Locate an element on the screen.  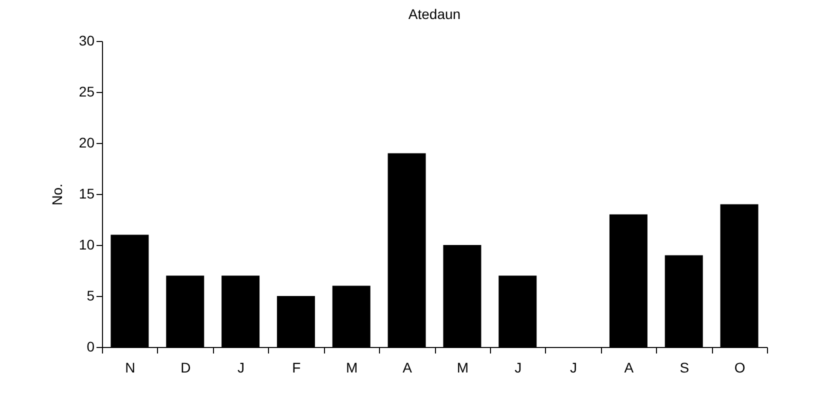
y-axis-title: No. is located at coordinates (56, 195).